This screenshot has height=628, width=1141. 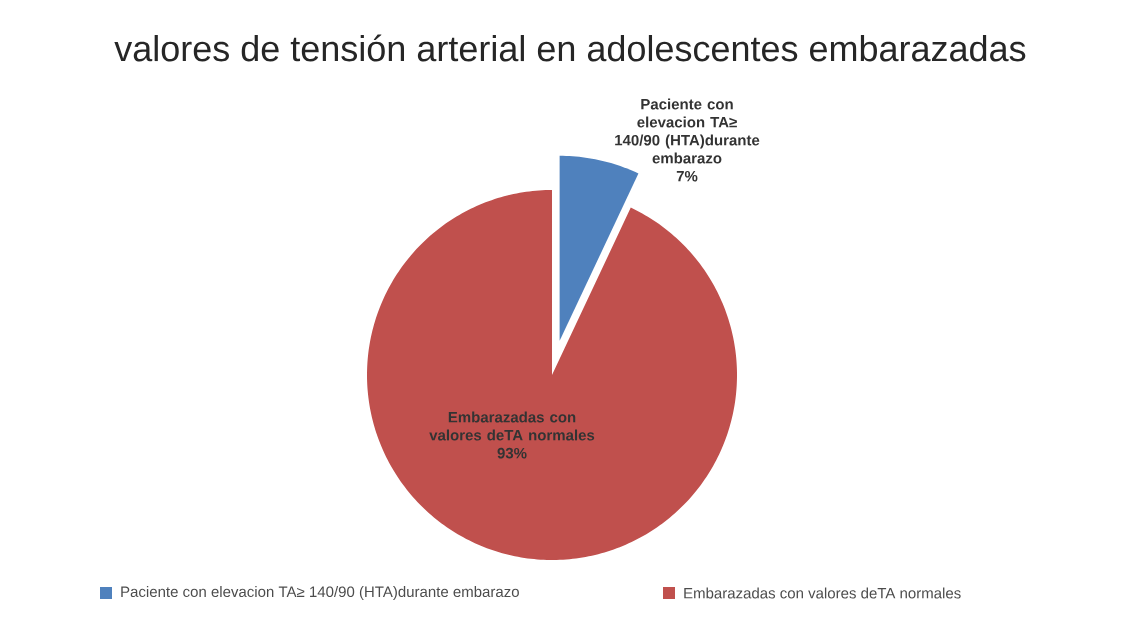 What do you see at coordinates (512, 426) in the screenshot?
I see `slice-label: Embarazadas con valores deTA normales` at bounding box center [512, 426].